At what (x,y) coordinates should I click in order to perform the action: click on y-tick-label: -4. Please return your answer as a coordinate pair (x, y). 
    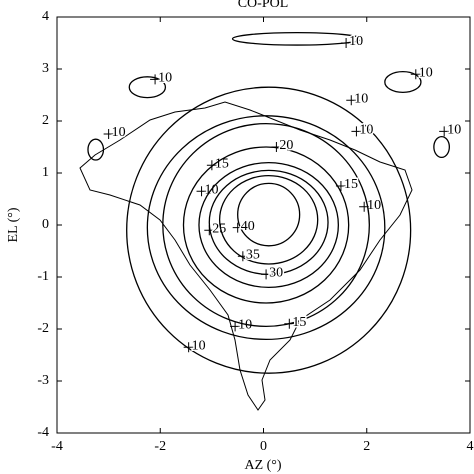
    Looking at the image, I should click on (43, 432).